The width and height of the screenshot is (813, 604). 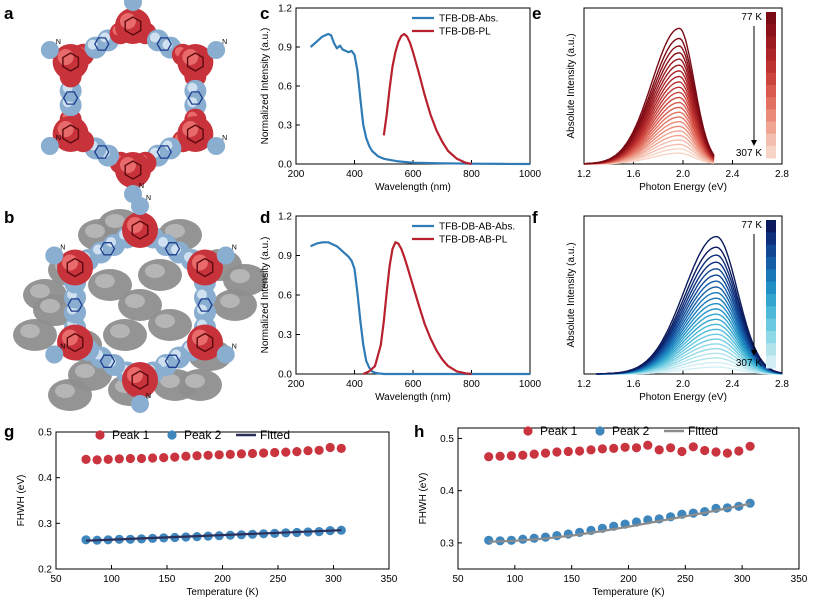 What do you see at coordinates (285, 9) in the screenshot?
I see `y-tick-label: 1.2` at bounding box center [285, 9].